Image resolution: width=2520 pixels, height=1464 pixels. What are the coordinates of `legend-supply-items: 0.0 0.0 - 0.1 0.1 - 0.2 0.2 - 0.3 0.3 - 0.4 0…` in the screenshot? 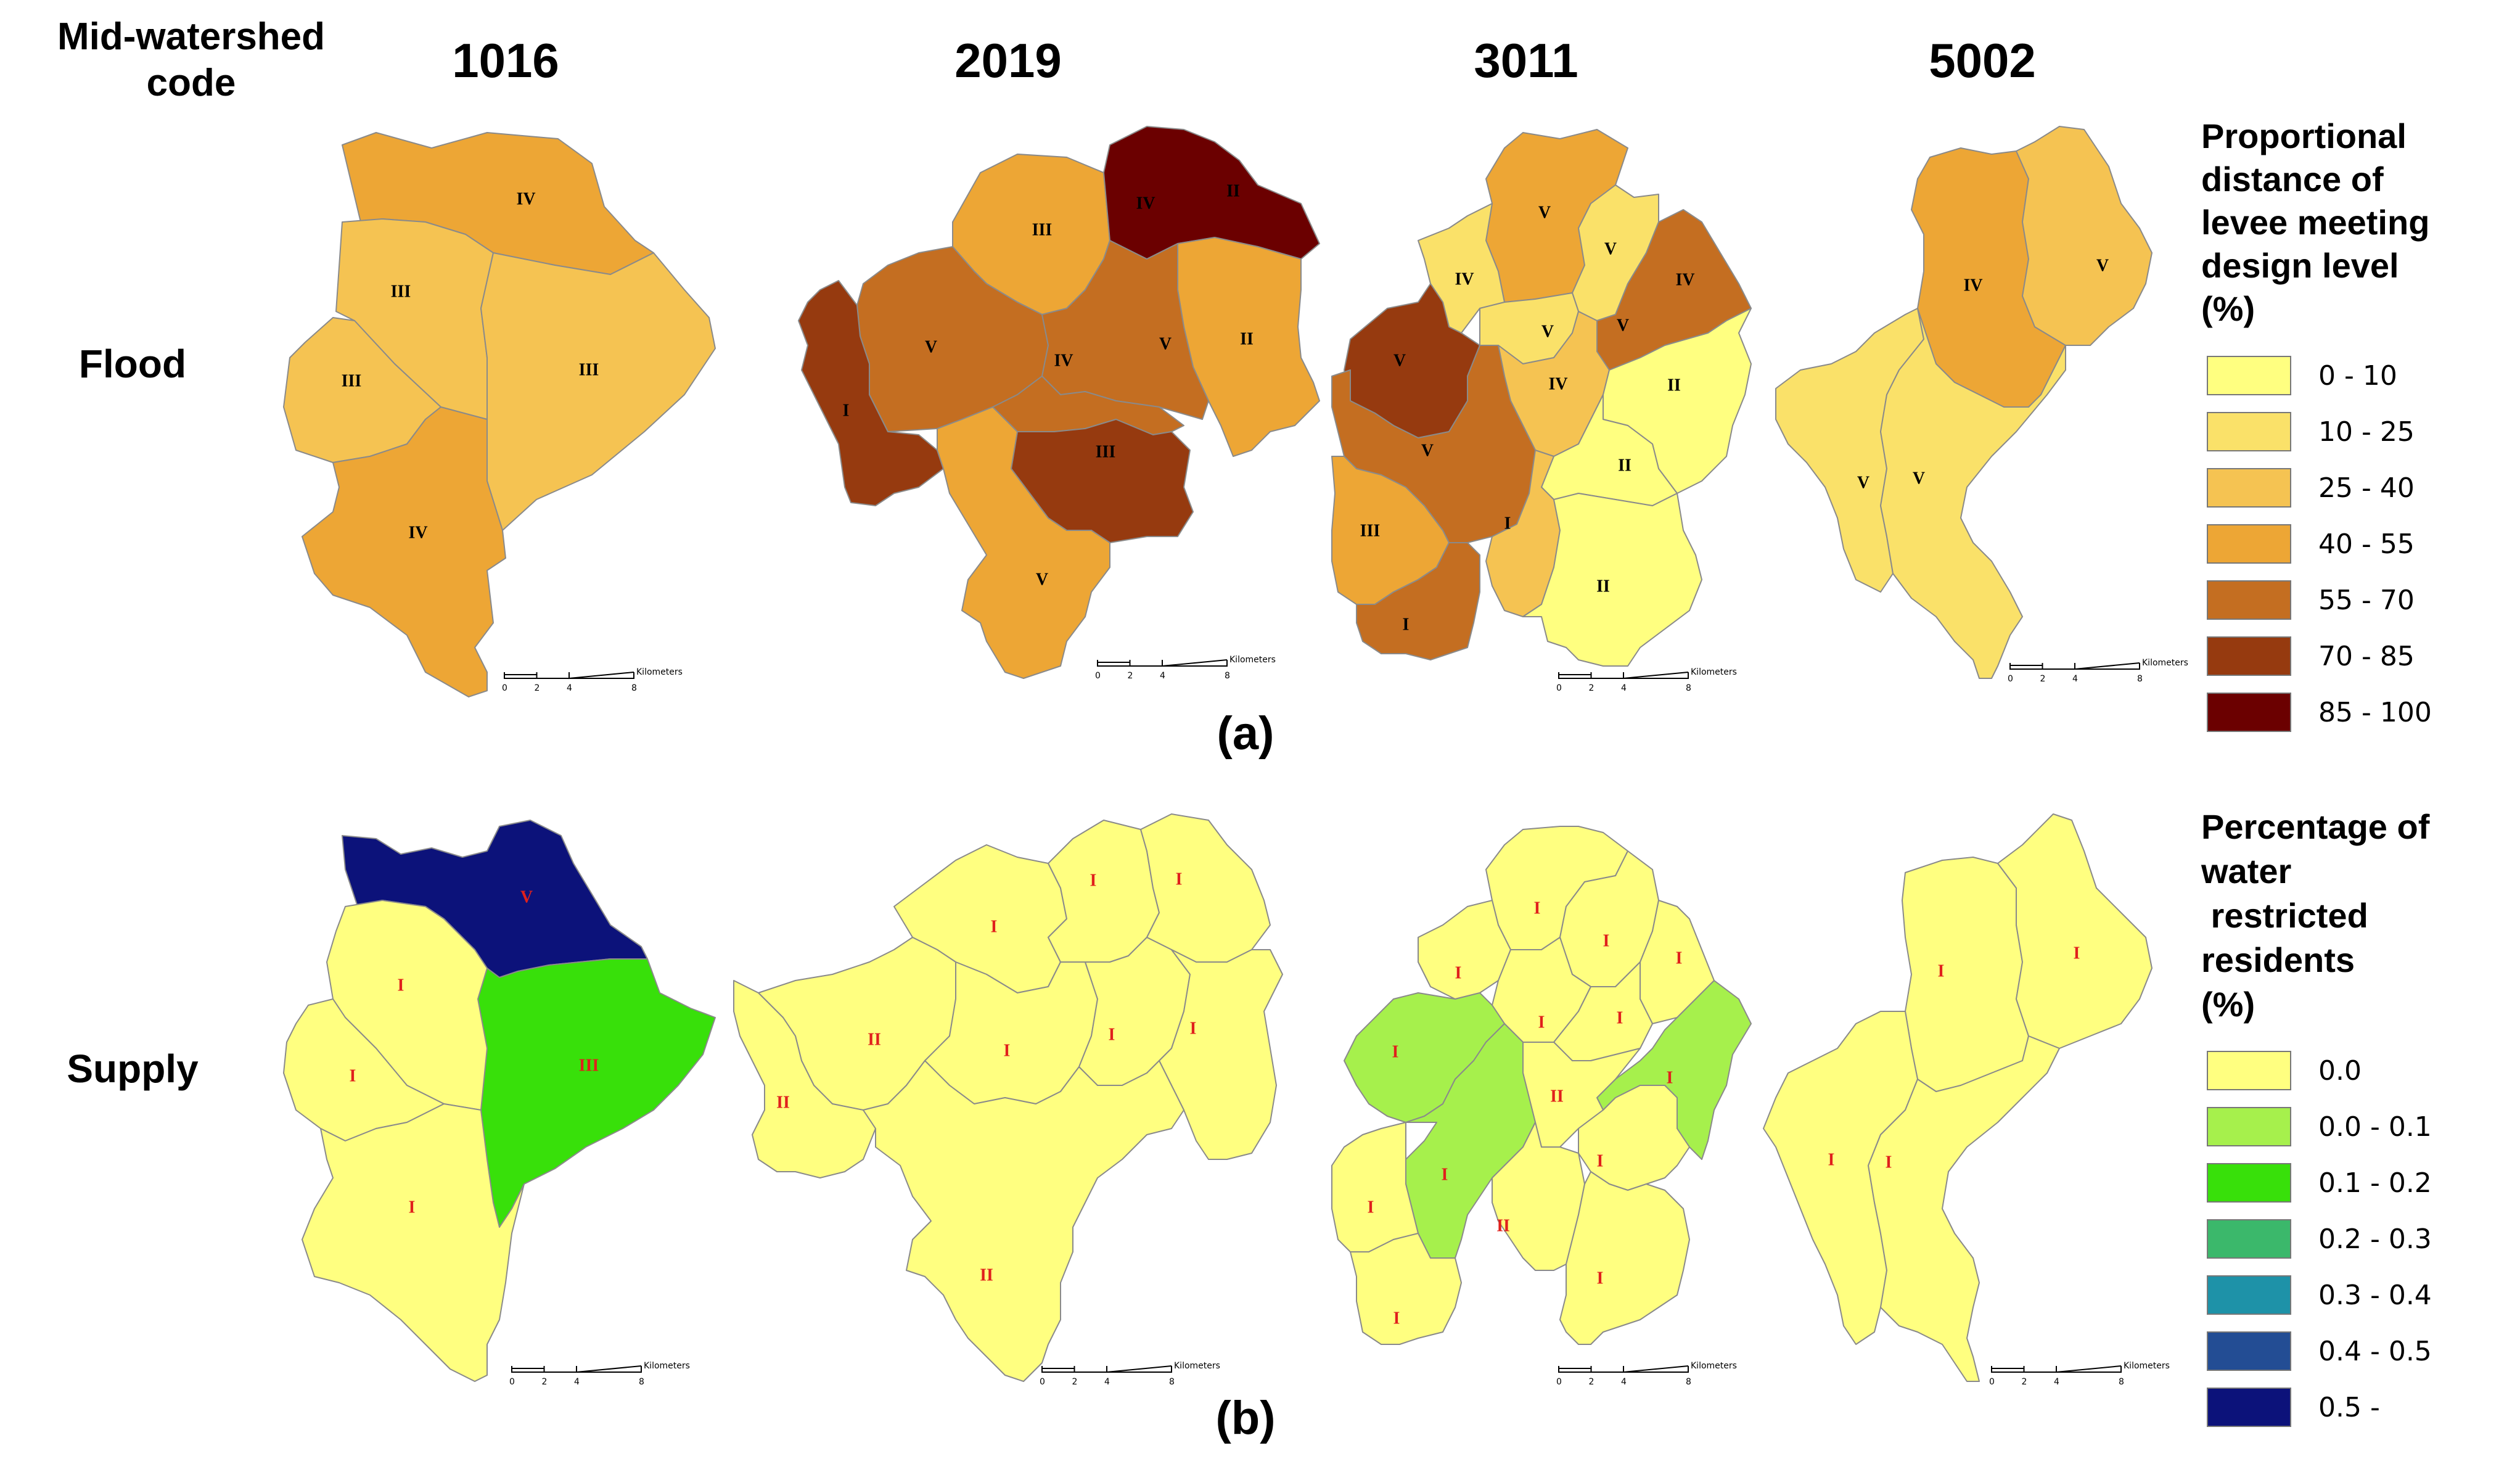 It's located at (2319, 1239).